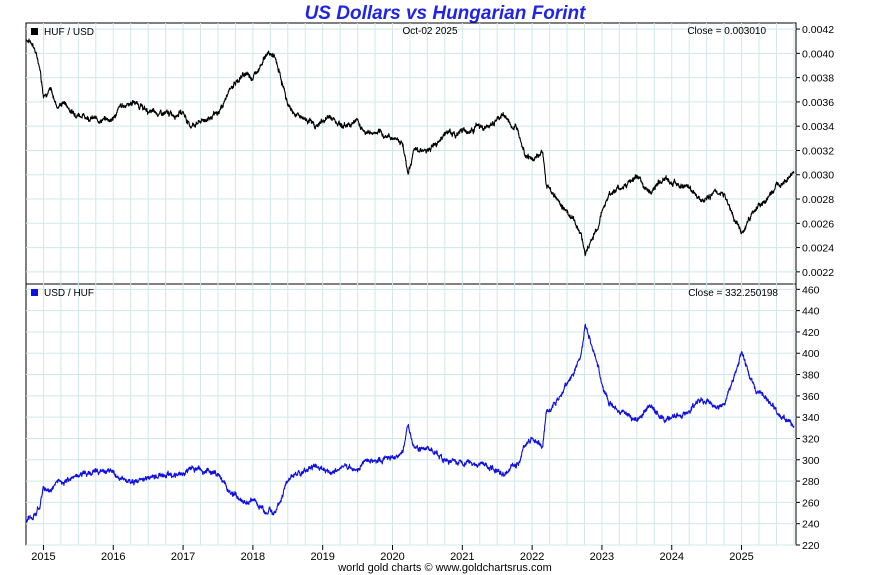 The image size is (890, 575). What do you see at coordinates (818, 127) in the screenshot?
I see `y-tick-label: 0.0034` at bounding box center [818, 127].